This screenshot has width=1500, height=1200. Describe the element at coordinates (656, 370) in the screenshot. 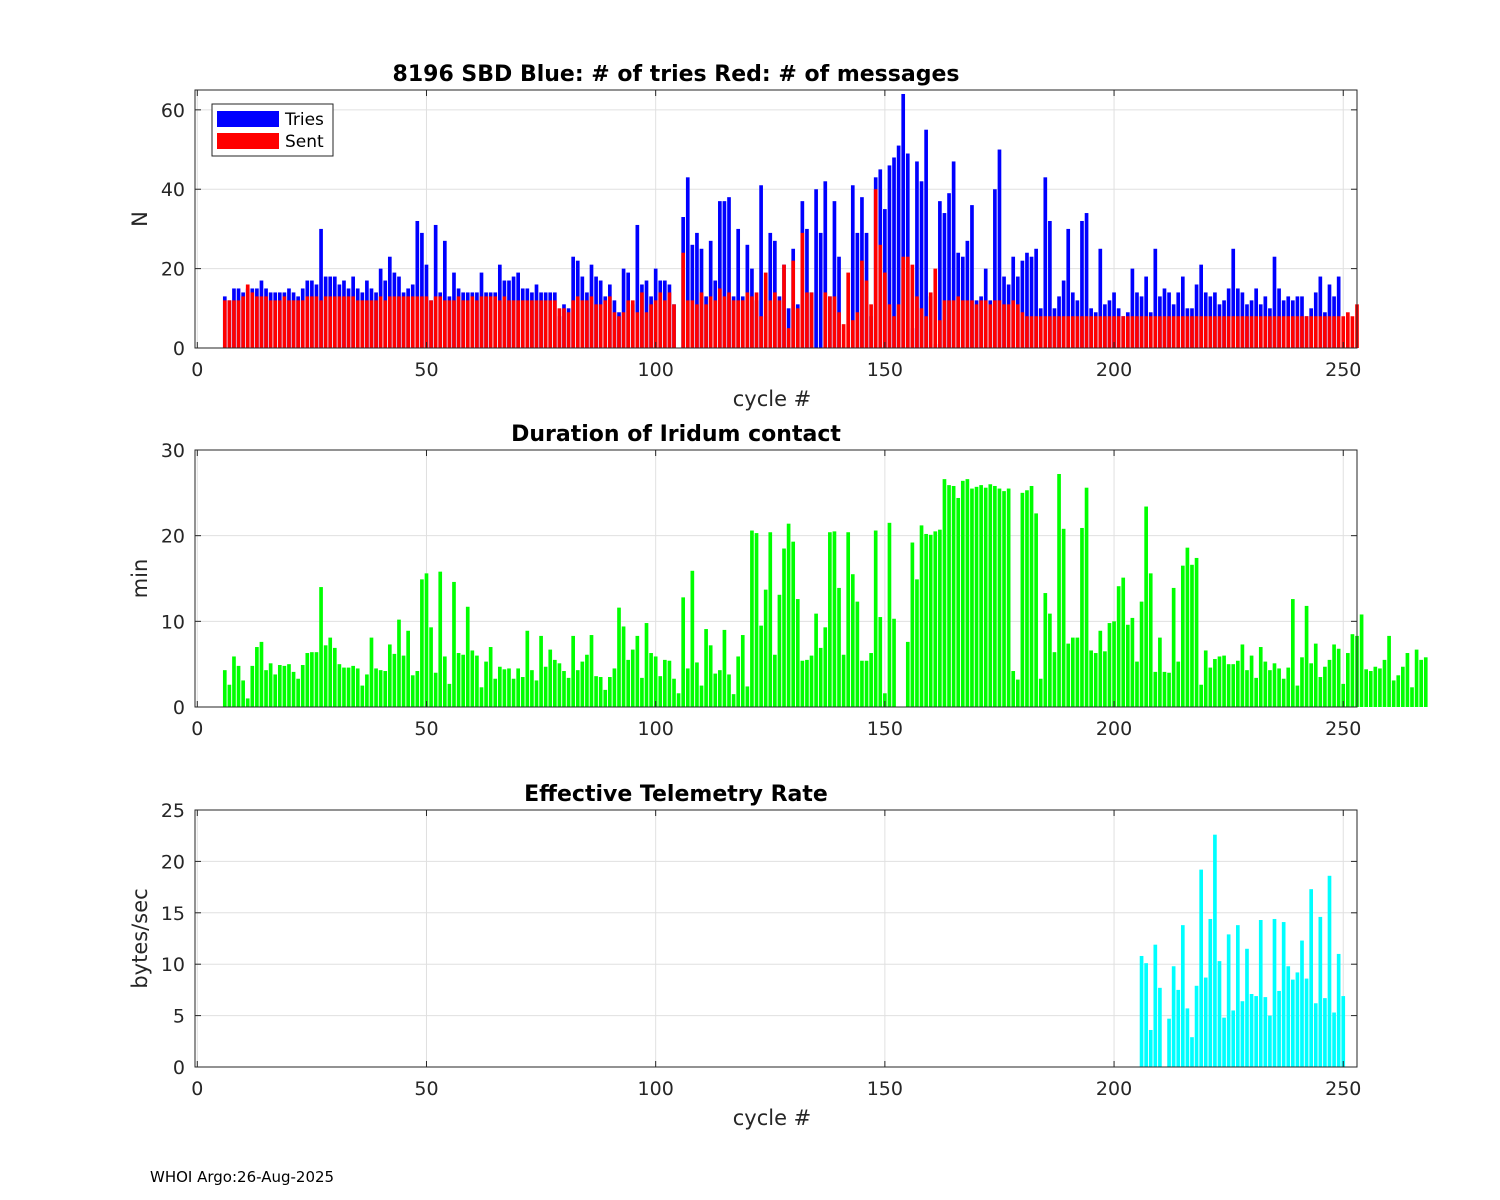

I see `x-tick-label: 100` at that location.